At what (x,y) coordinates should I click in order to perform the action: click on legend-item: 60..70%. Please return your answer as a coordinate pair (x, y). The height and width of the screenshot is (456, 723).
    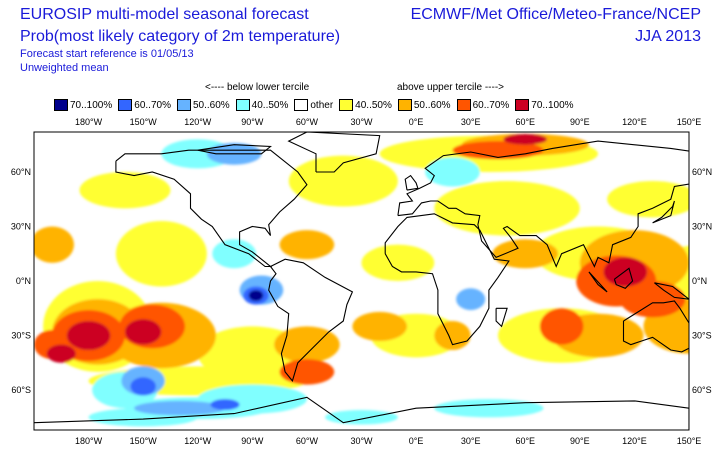
    Looking at the image, I should click on (483, 105).